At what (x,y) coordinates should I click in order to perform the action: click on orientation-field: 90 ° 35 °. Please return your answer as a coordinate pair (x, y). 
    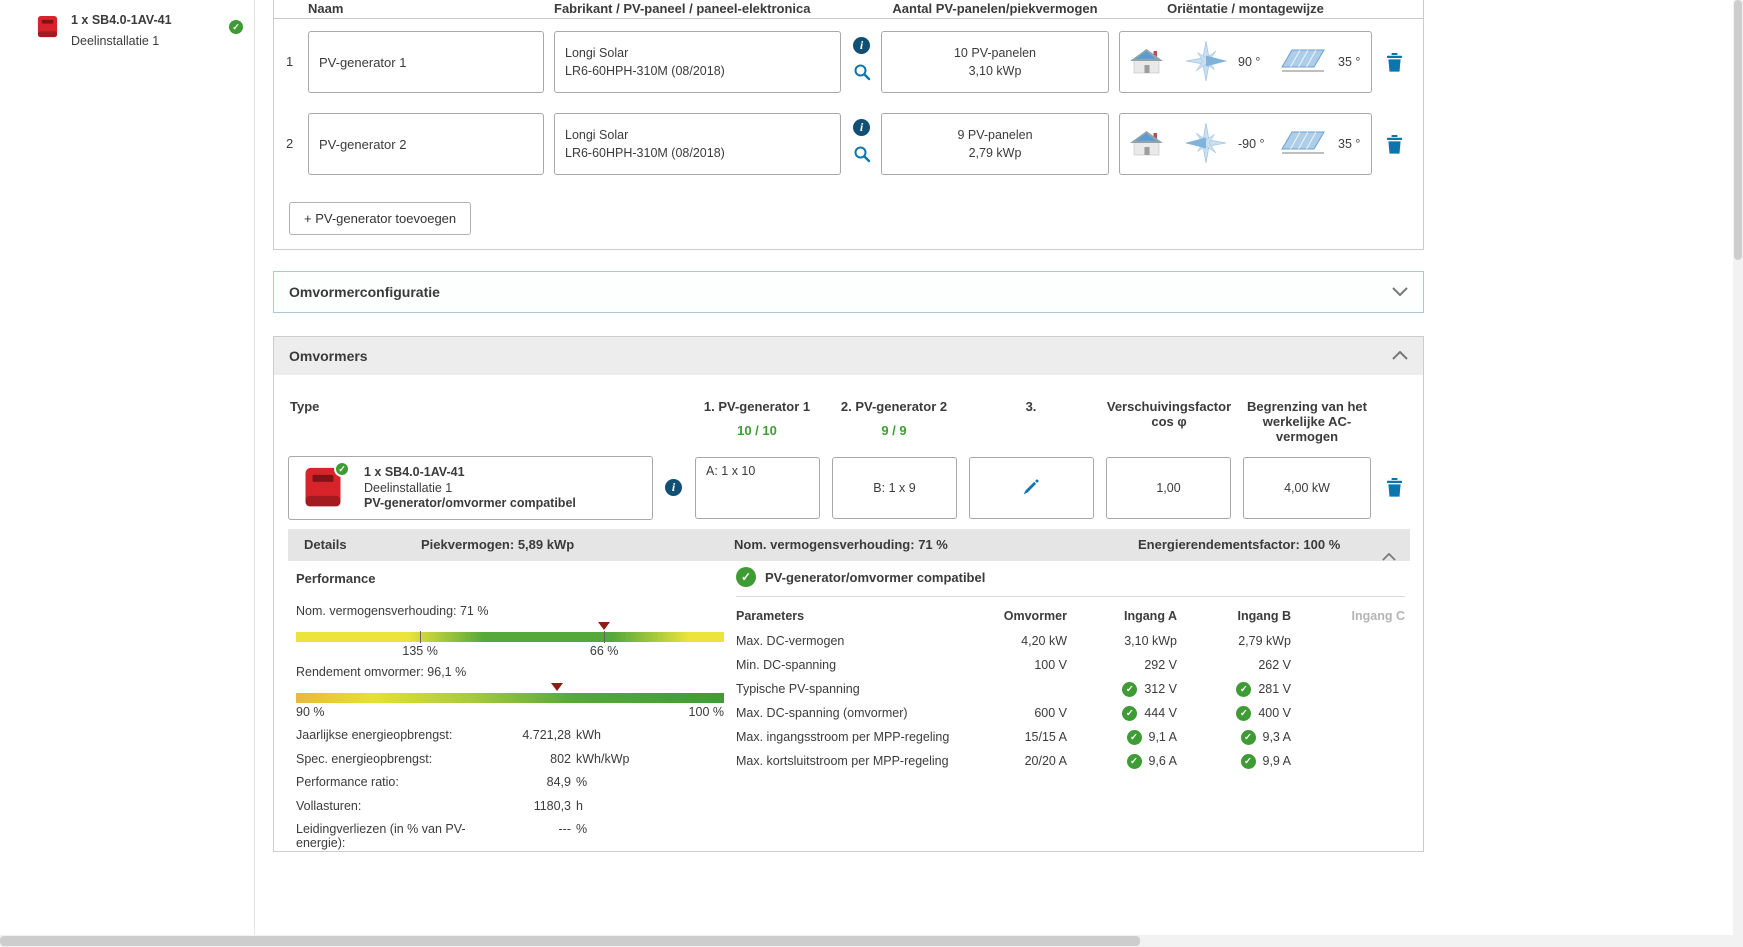
    Looking at the image, I should click on (1245, 62).